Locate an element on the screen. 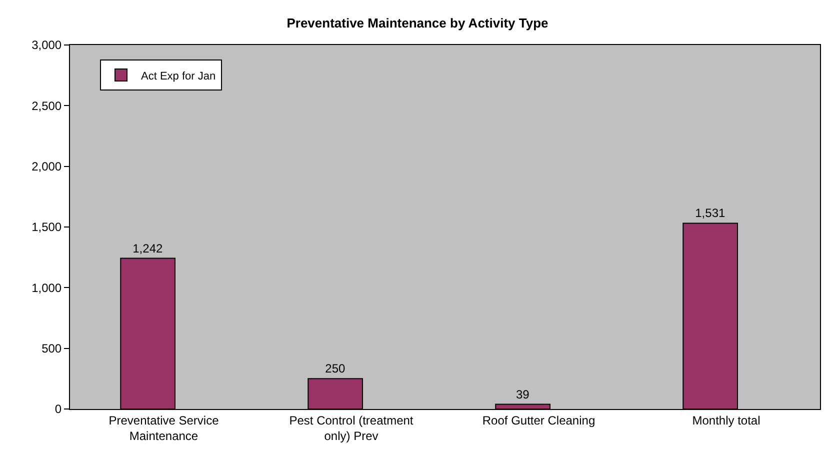  y-tick-label: 0 is located at coordinates (58, 409).